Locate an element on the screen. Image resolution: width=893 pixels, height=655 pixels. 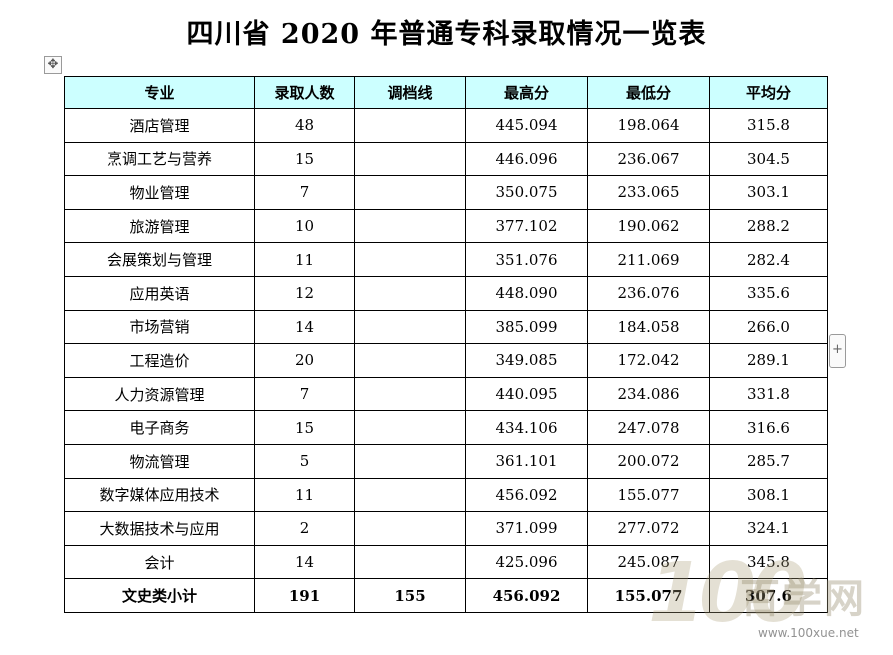
cell-major: 物流管理 is located at coordinates (159, 461).